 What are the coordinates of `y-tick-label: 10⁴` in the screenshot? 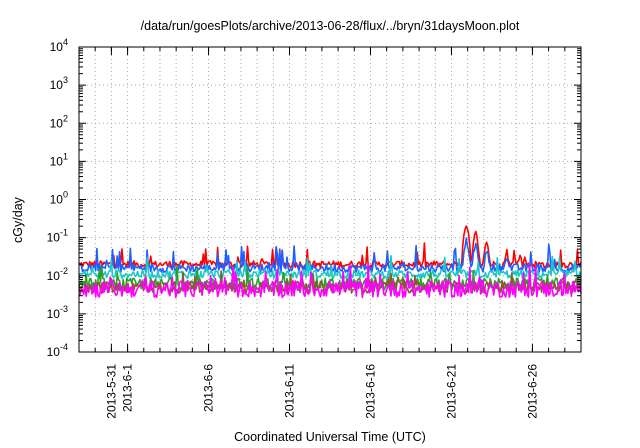 It's located at (59, 45).